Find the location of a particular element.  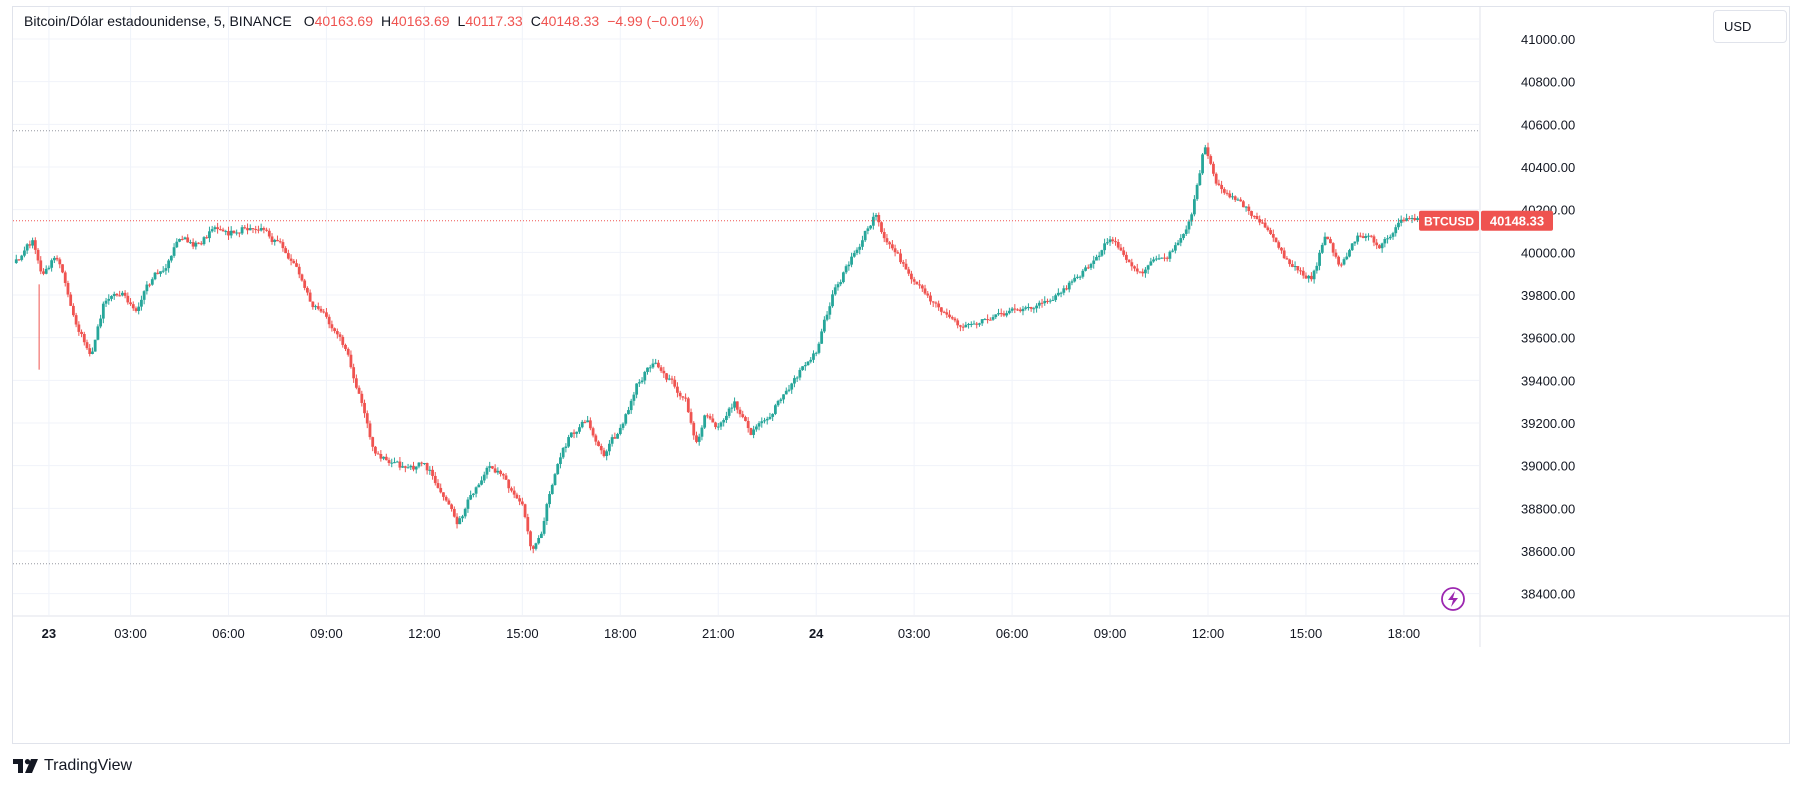

lightning-icon-ring is located at coordinates (1453, 599).